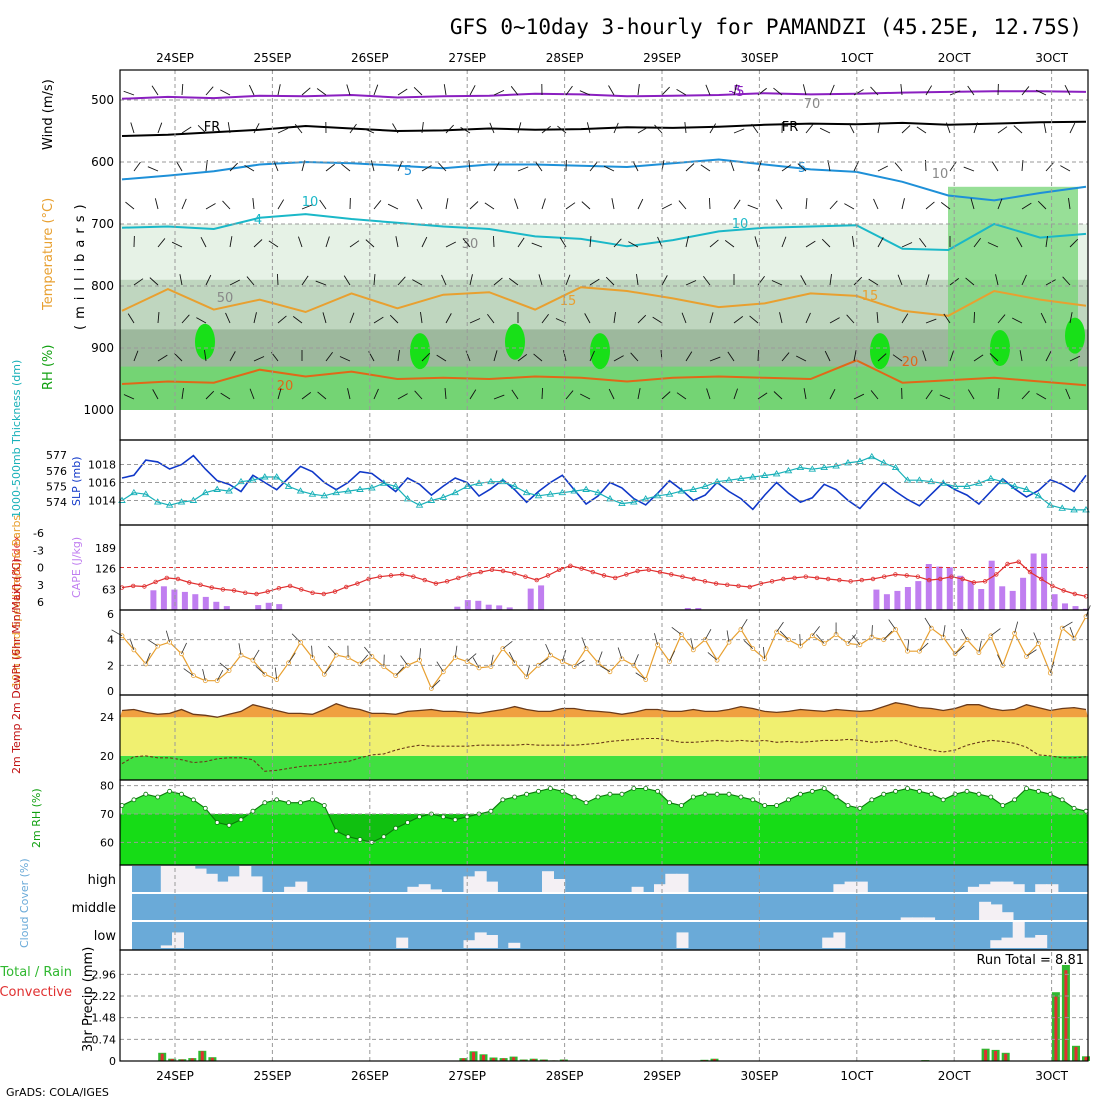  I want to click on contour-label: 70, so click(812, 104).